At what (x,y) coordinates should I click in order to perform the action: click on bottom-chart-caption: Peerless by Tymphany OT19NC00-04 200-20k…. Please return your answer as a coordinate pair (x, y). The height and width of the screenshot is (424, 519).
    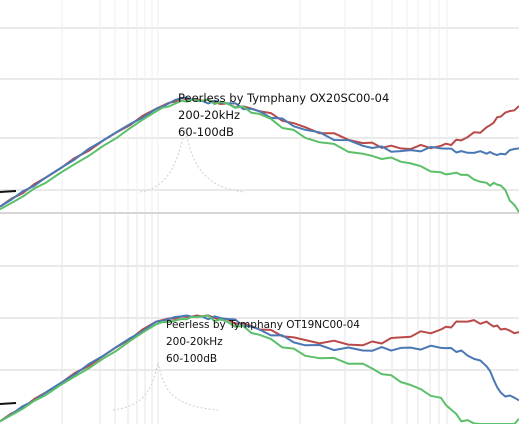
    Looking at the image, I should click on (263, 342).